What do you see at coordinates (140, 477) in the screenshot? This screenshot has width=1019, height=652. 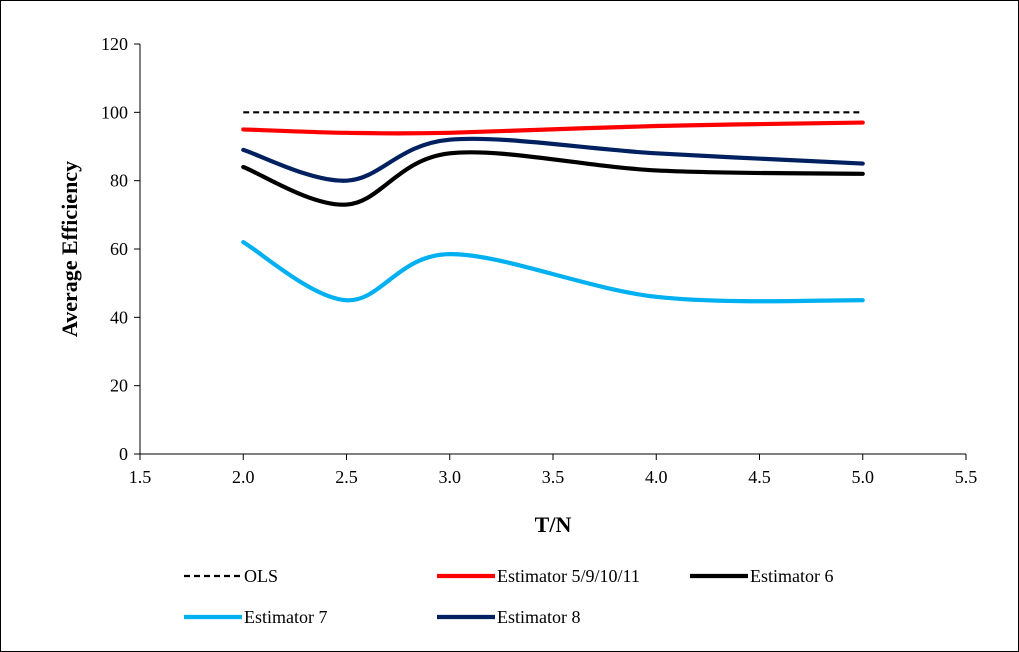 I see `x-tick-label: 1.5` at bounding box center [140, 477].